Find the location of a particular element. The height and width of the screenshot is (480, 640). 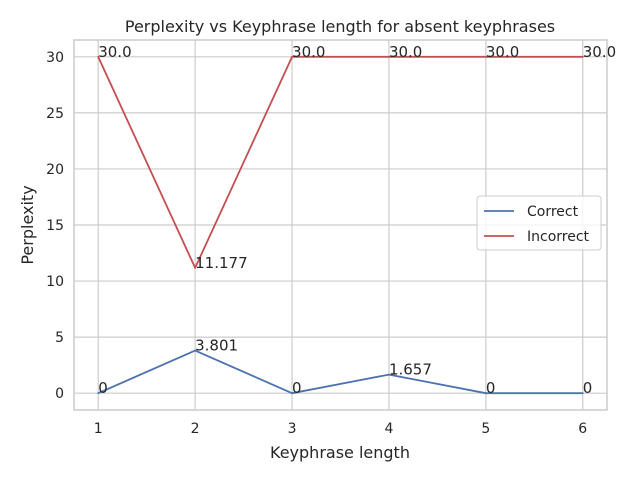

y-axis-label: Perplexity is located at coordinates (27, 224).